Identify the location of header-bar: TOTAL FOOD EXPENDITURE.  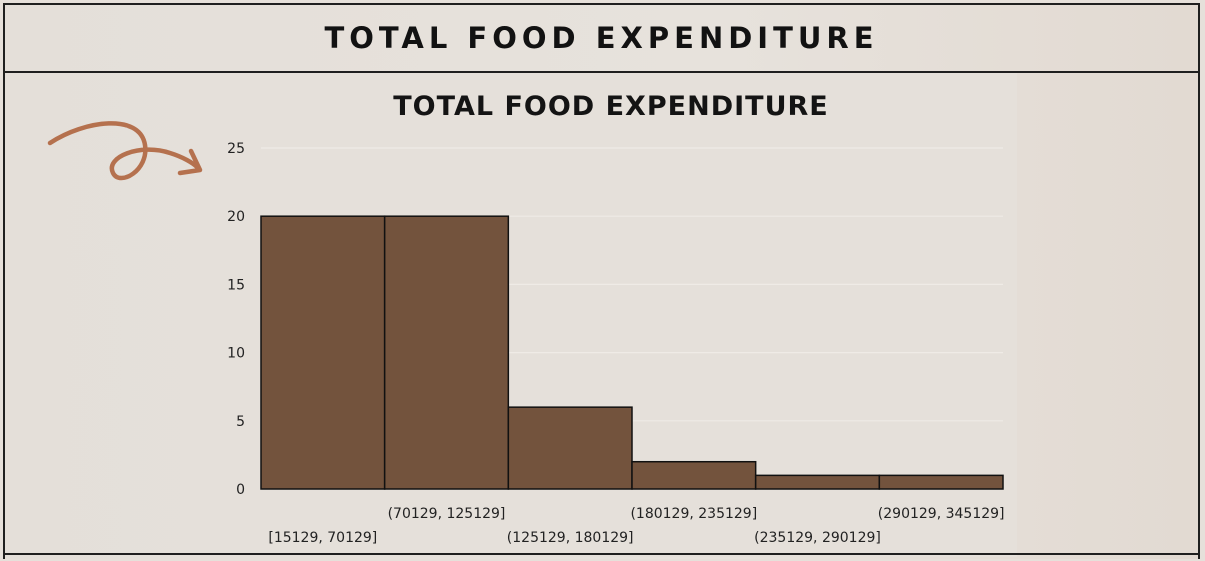
(601, 39).